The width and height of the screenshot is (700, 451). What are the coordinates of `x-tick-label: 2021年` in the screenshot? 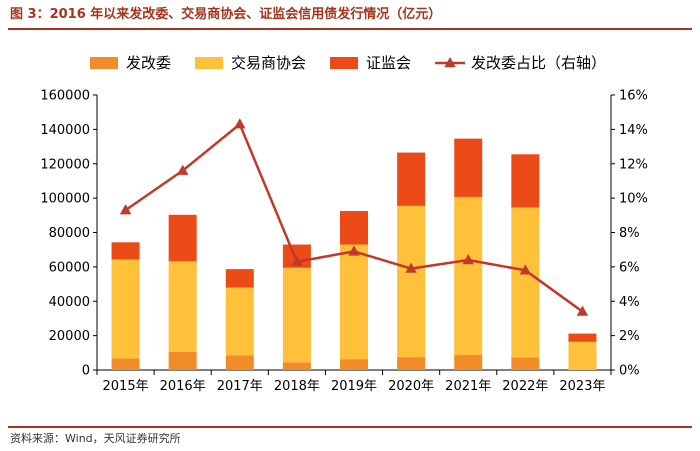 It's located at (468, 386).